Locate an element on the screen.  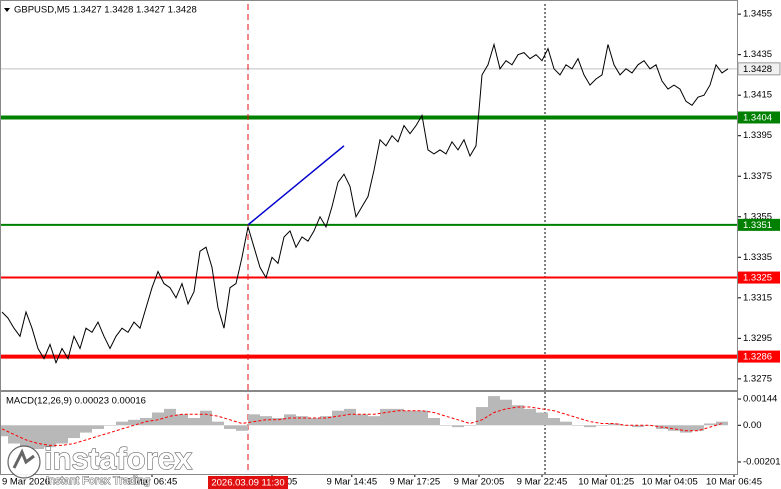
crosshair-time-label: 2026.03.09 11:30 is located at coordinates (247, 483).